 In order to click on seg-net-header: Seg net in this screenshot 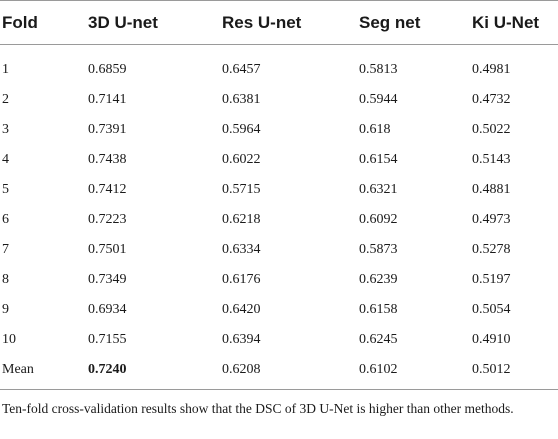, I will do `click(413, 22)`.